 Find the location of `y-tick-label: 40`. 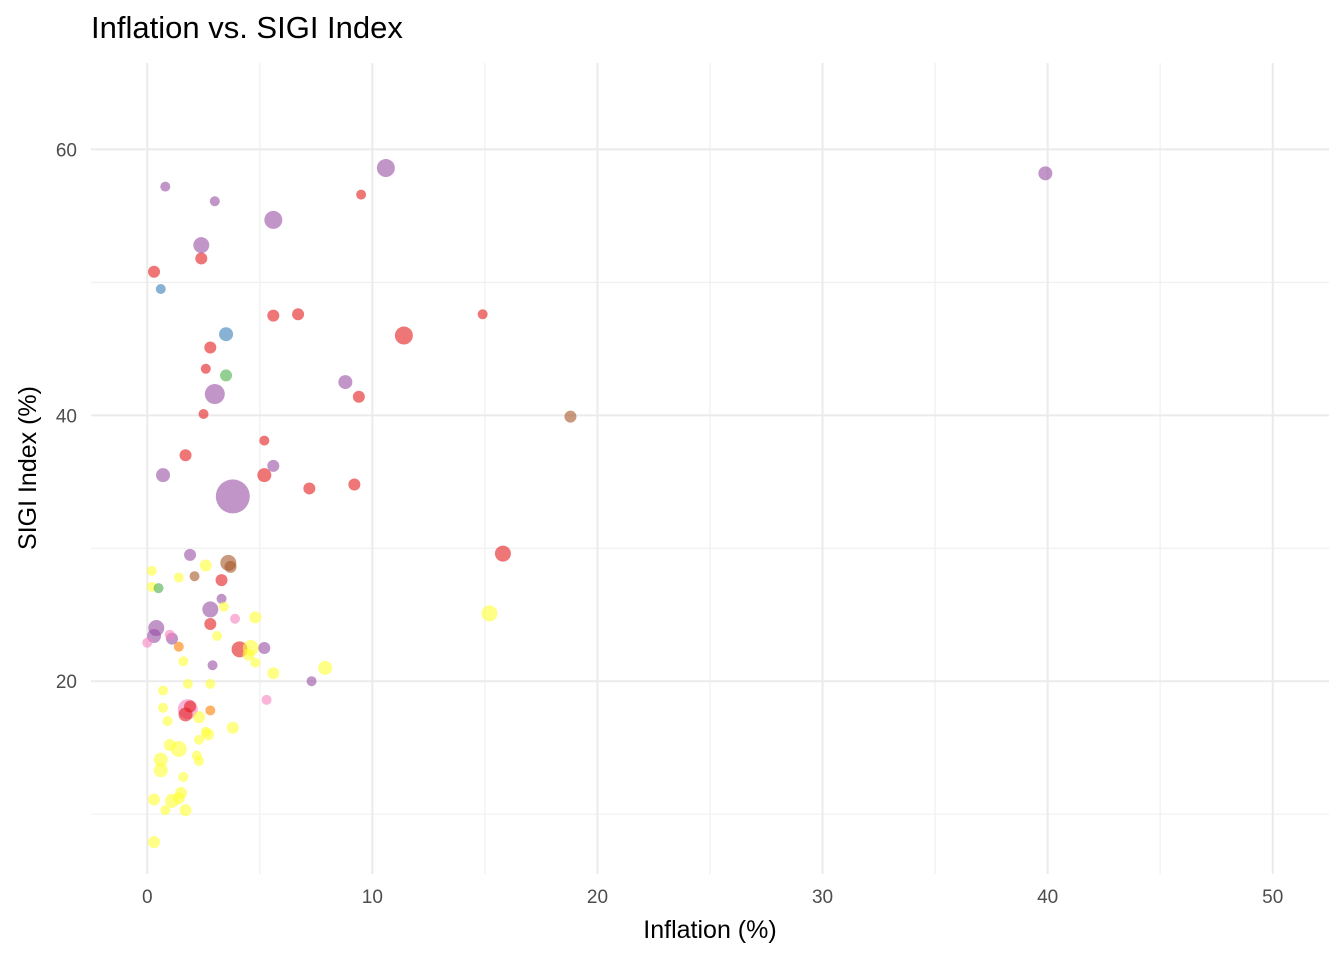

y-tick-label: 40 is located at coordinates (66, 416).